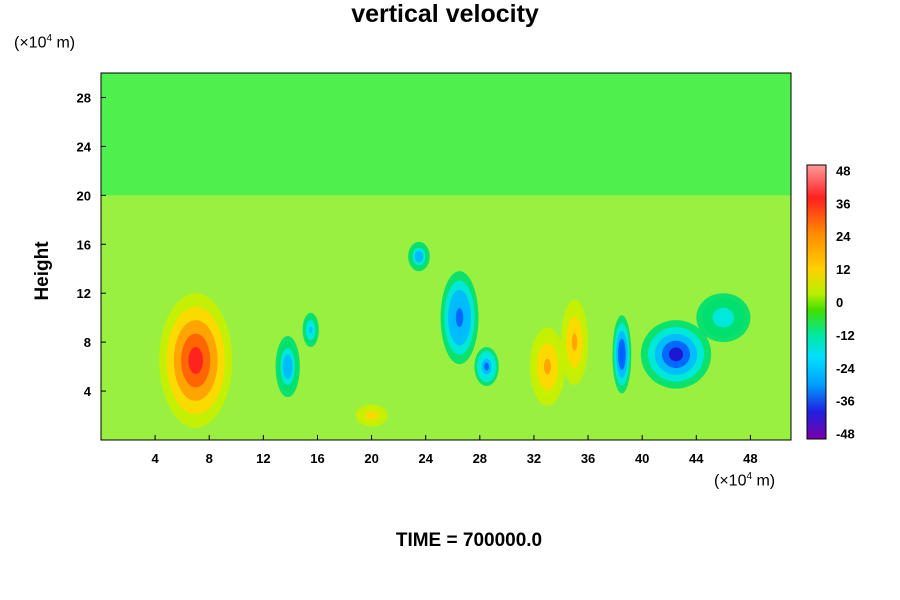  I want to click on y-axis-unit: (×104 m), so click(45, 42).